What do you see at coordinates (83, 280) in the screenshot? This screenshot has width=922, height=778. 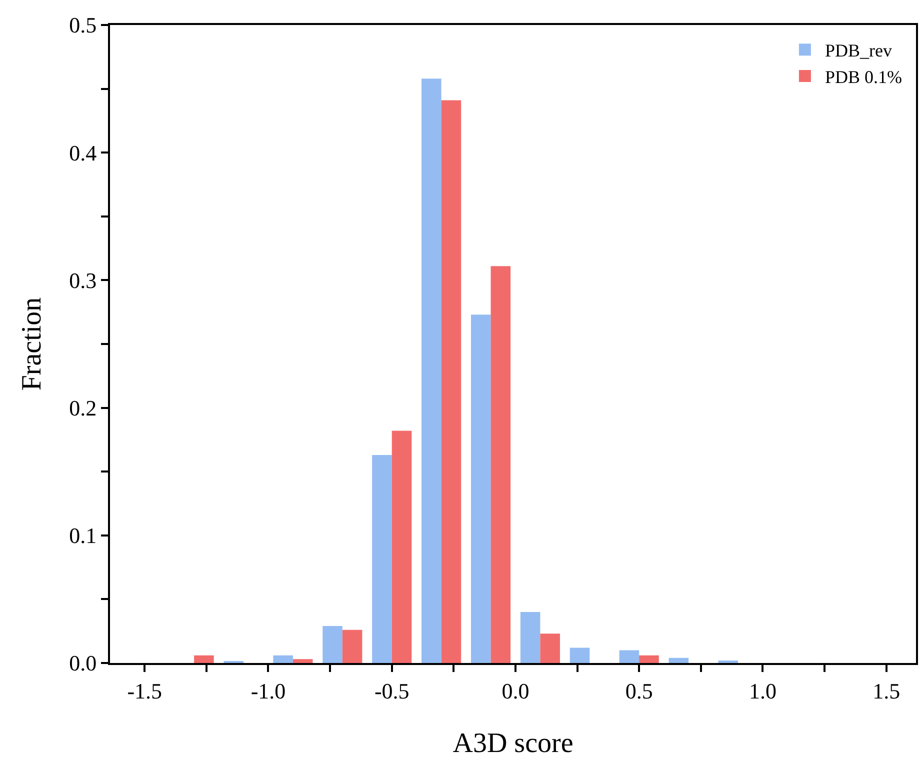 I see `y-tick-label: 0.3` at bounding box center [83, 280].